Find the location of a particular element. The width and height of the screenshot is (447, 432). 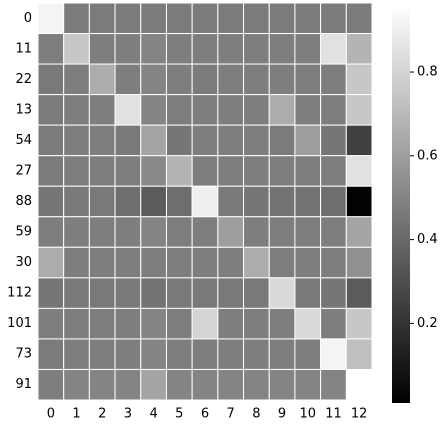

colorbar-tick-label: 0.4 is located at coordinates (427, 239).